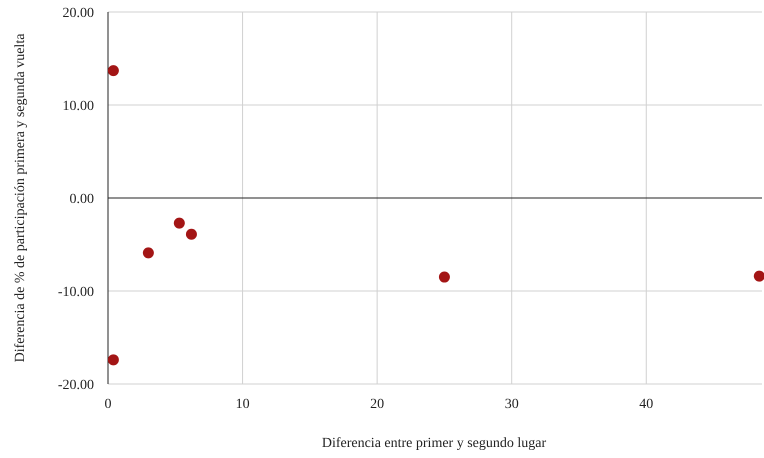 This screenshot has height=458, width=764. Describe the element at coordinates (82, 199) in the screenshot. I see `y-tick-label: 0.00` at that location.